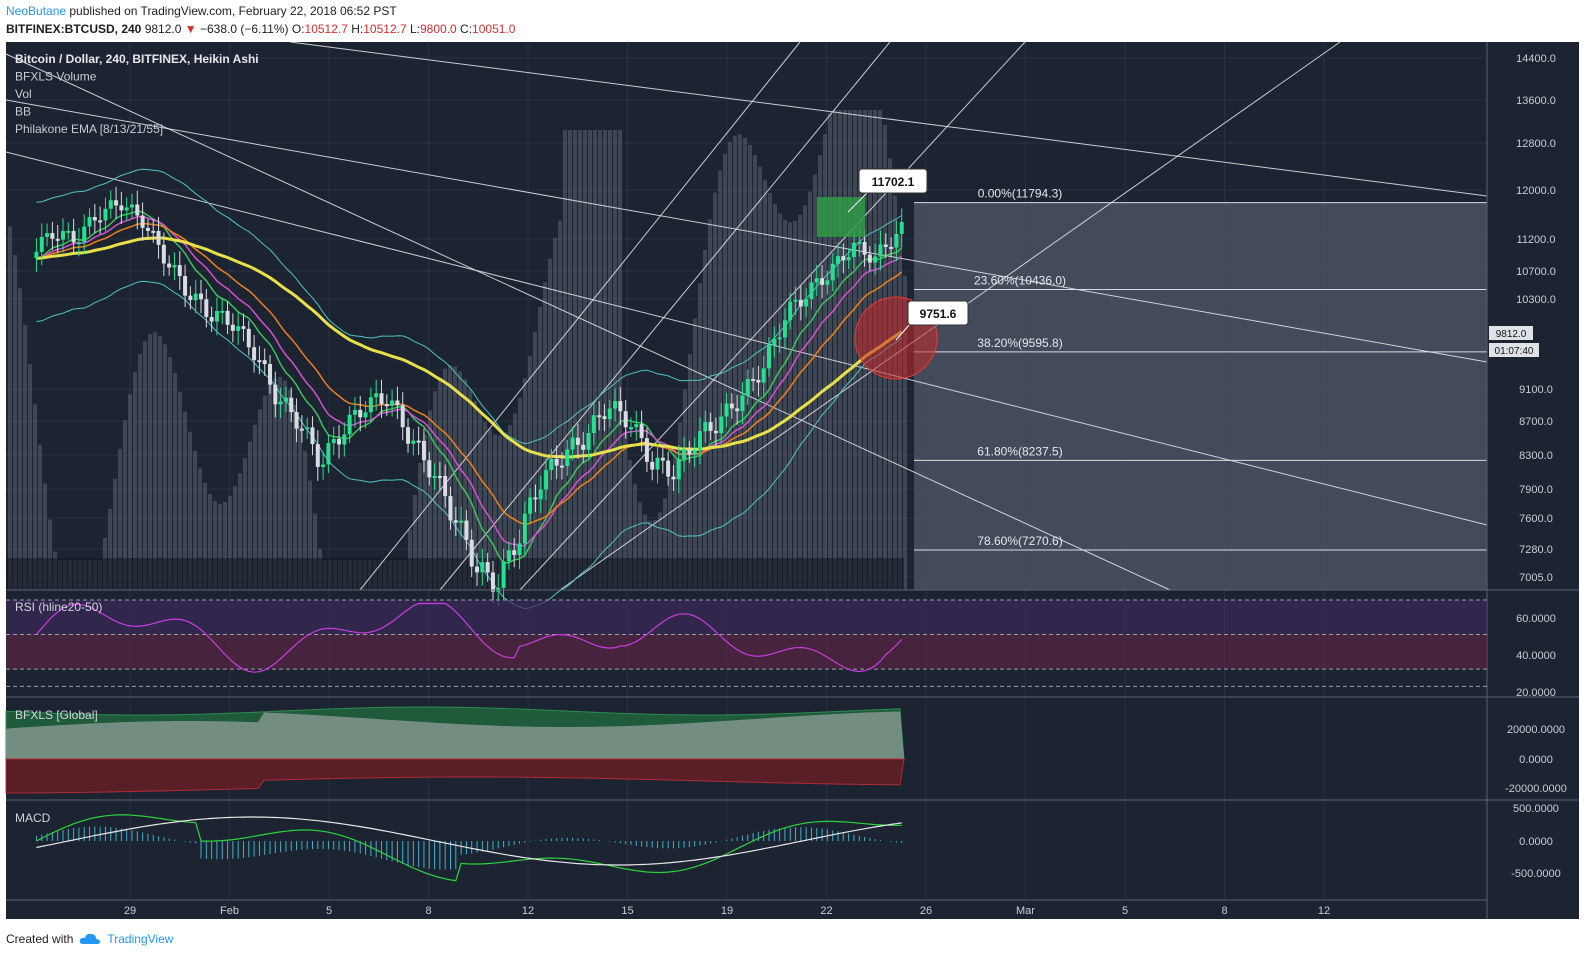 This screenshot has width=1585, height=964. Describe the element at coordinates (89, 129) in the screenshot. I see `legend-item: Philakone EMA [8/13/21/55]` at that location.